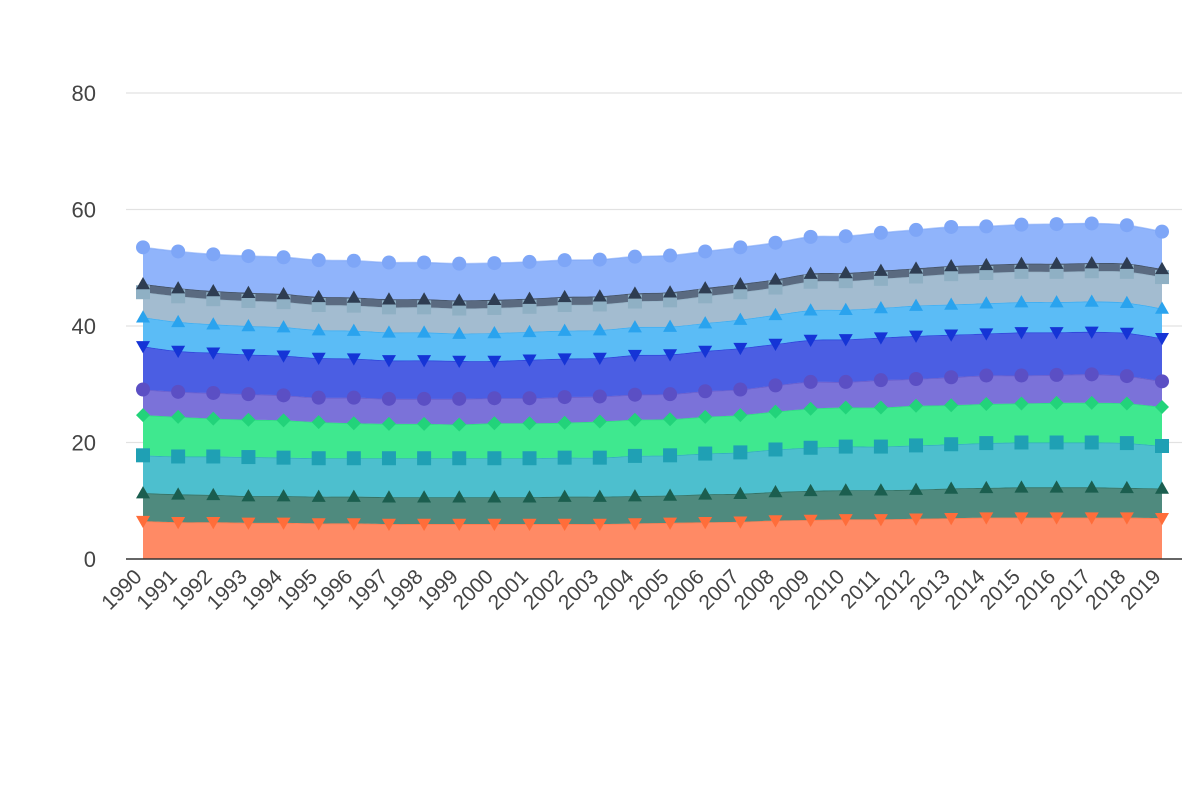 The height and width of the screenshot is (800, 1200). I want to click on x-tick-label: 1990, so click(121, 589).